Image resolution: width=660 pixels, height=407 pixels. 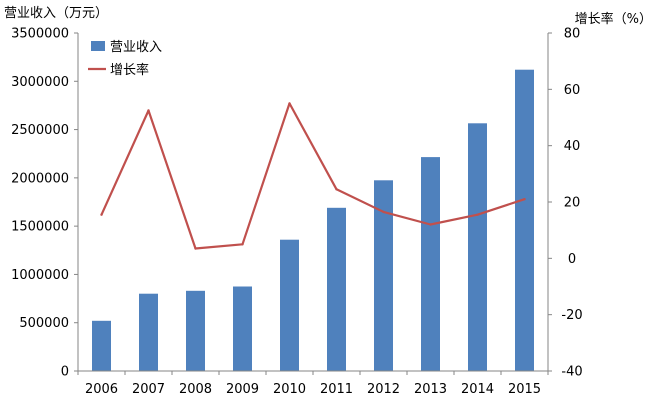 I want to click on y-left-tick-label: 2000000, so click(x=40, y=178).